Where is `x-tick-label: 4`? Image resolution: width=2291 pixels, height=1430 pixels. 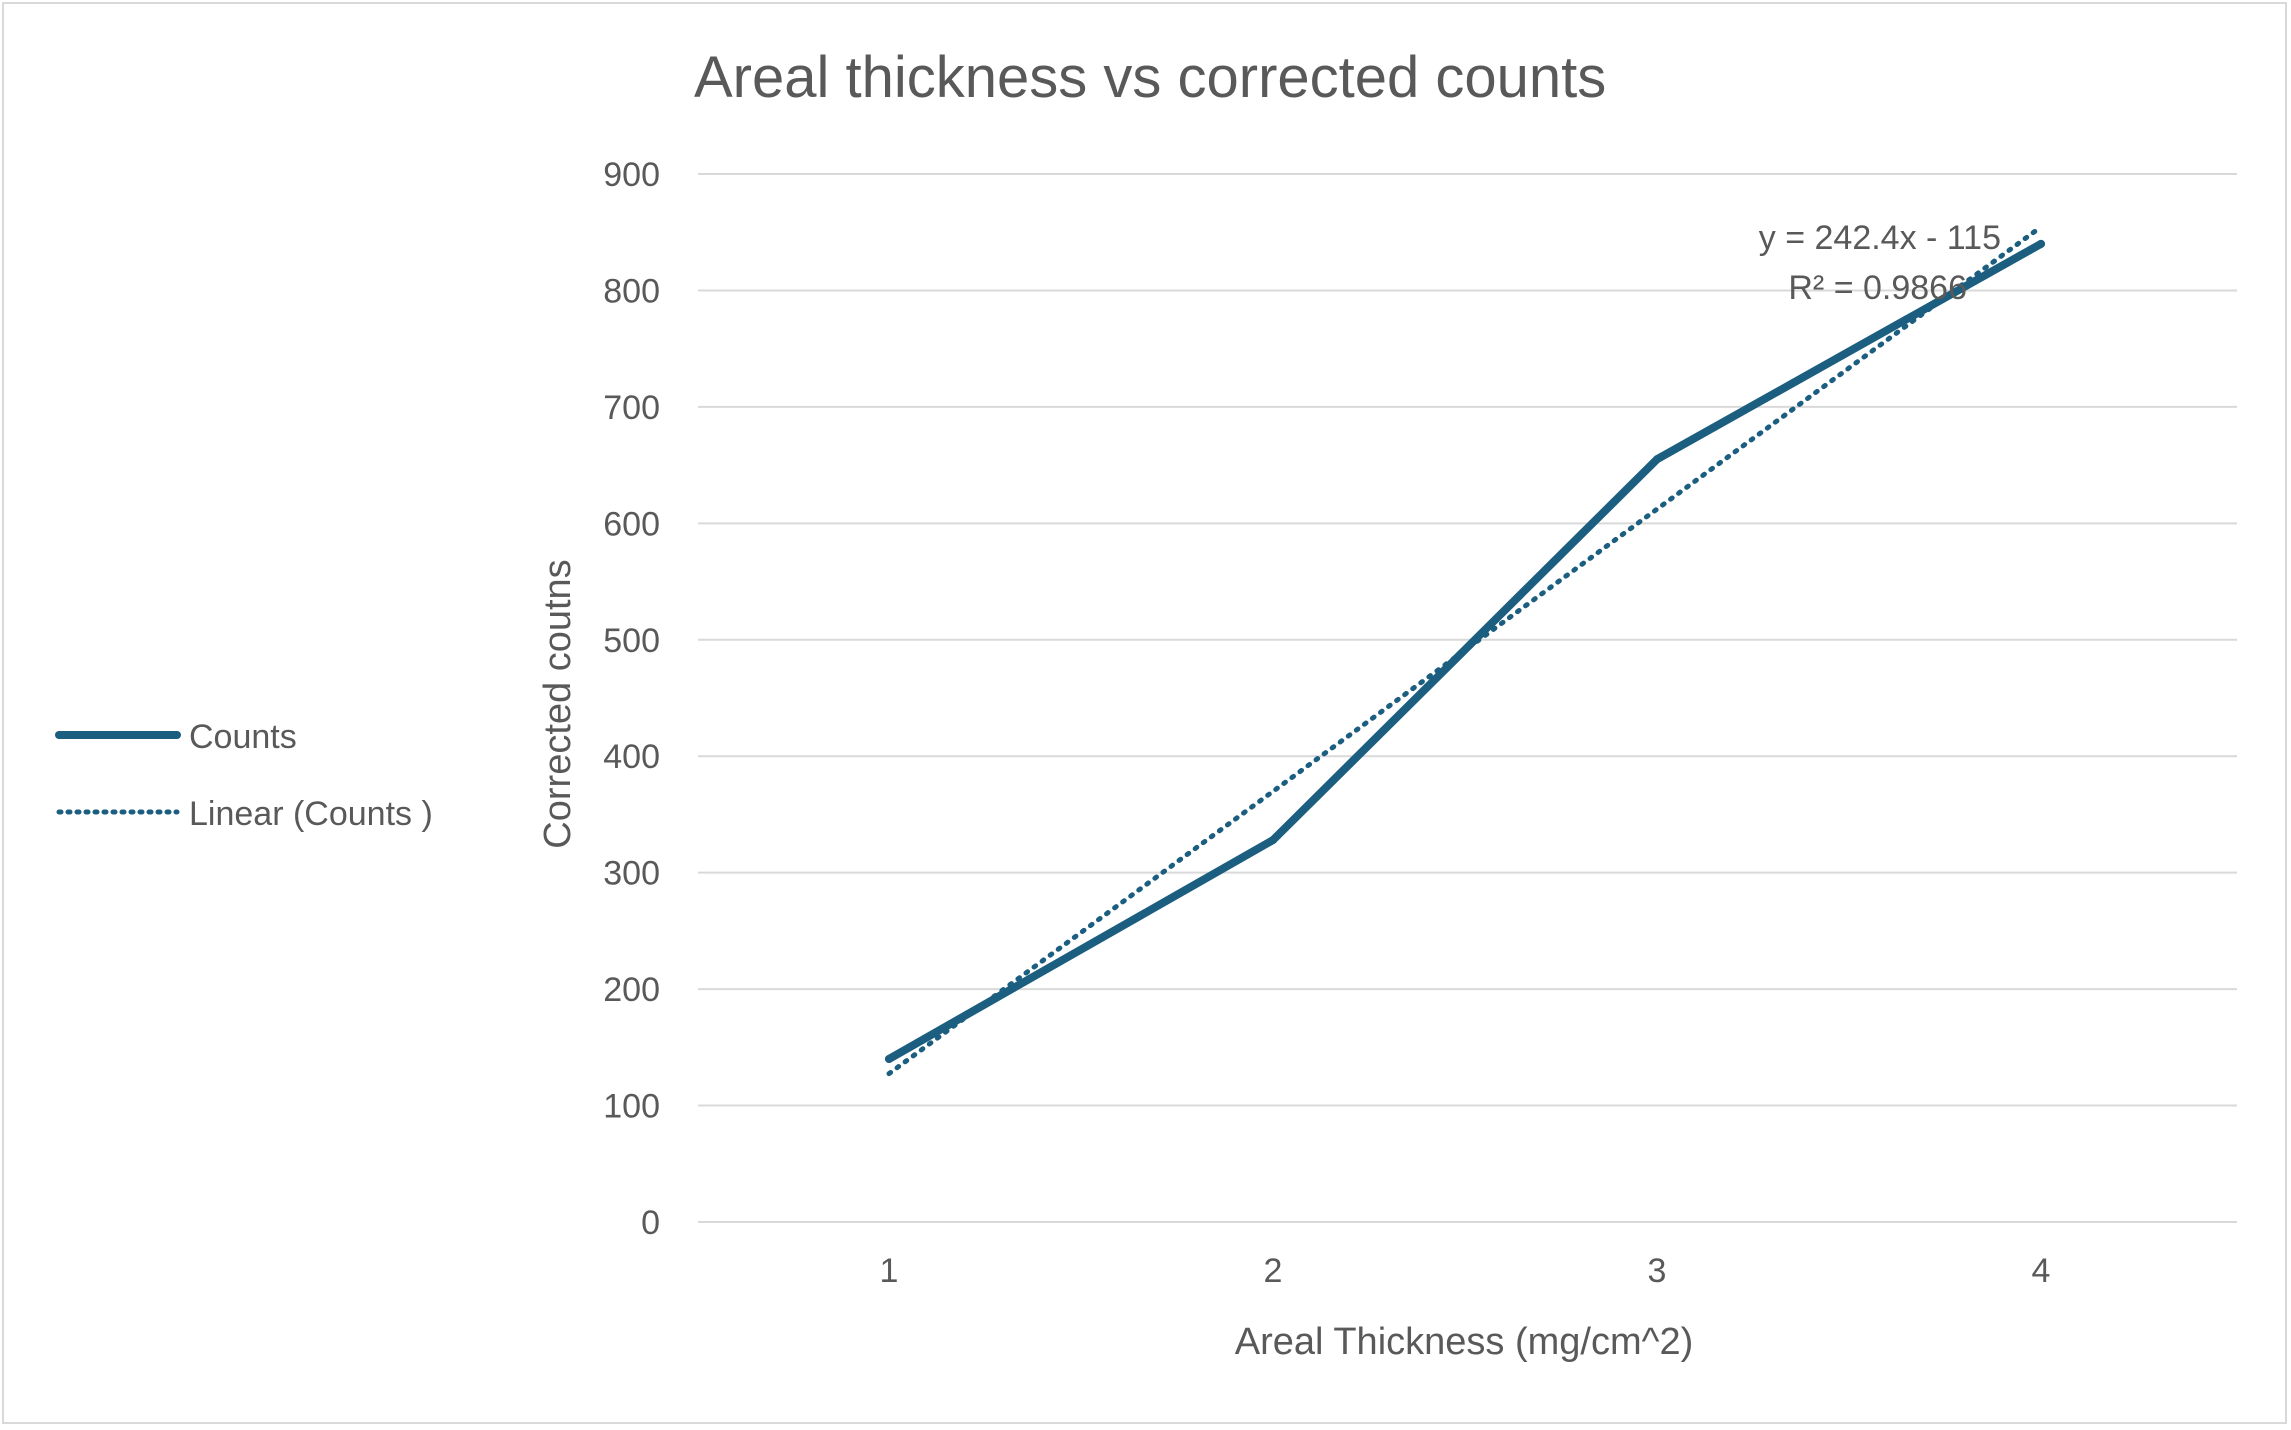
x-tick-label: 4 is located at coordinates (2041, 1271).